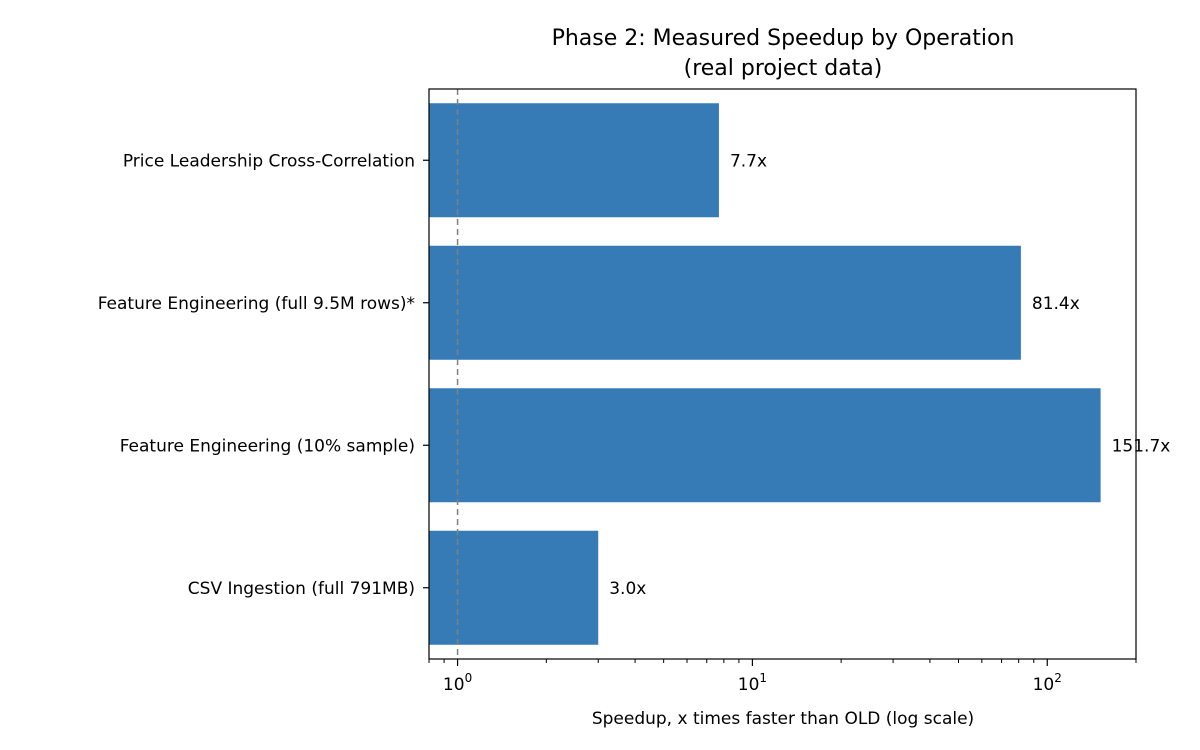  What do you see at coordinates (457, 683) in the screenshot?
I see `x-tick-label: 10⁰` at bounding box center [457, 683].